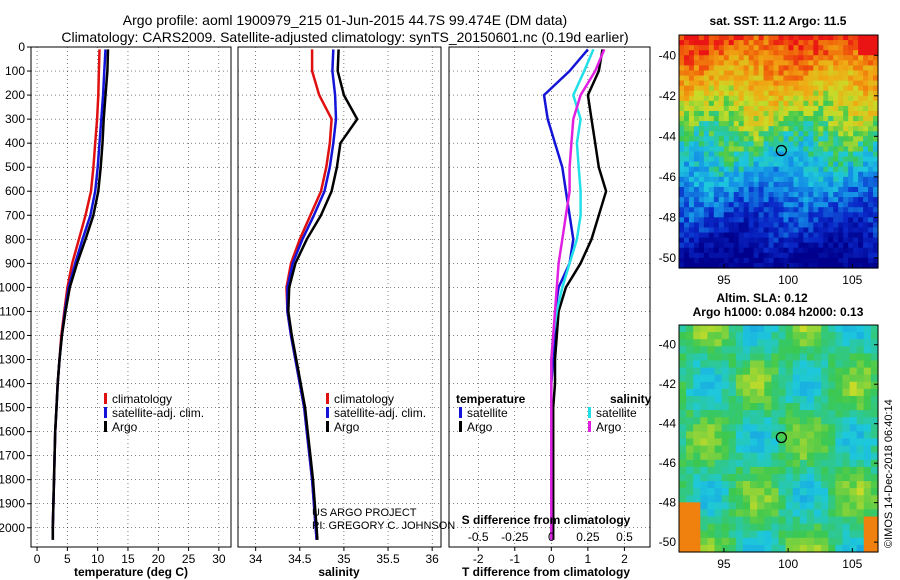 This screenshot has height=580, width=900. I want to click on y-tick-label: 100, so click(15, 71).